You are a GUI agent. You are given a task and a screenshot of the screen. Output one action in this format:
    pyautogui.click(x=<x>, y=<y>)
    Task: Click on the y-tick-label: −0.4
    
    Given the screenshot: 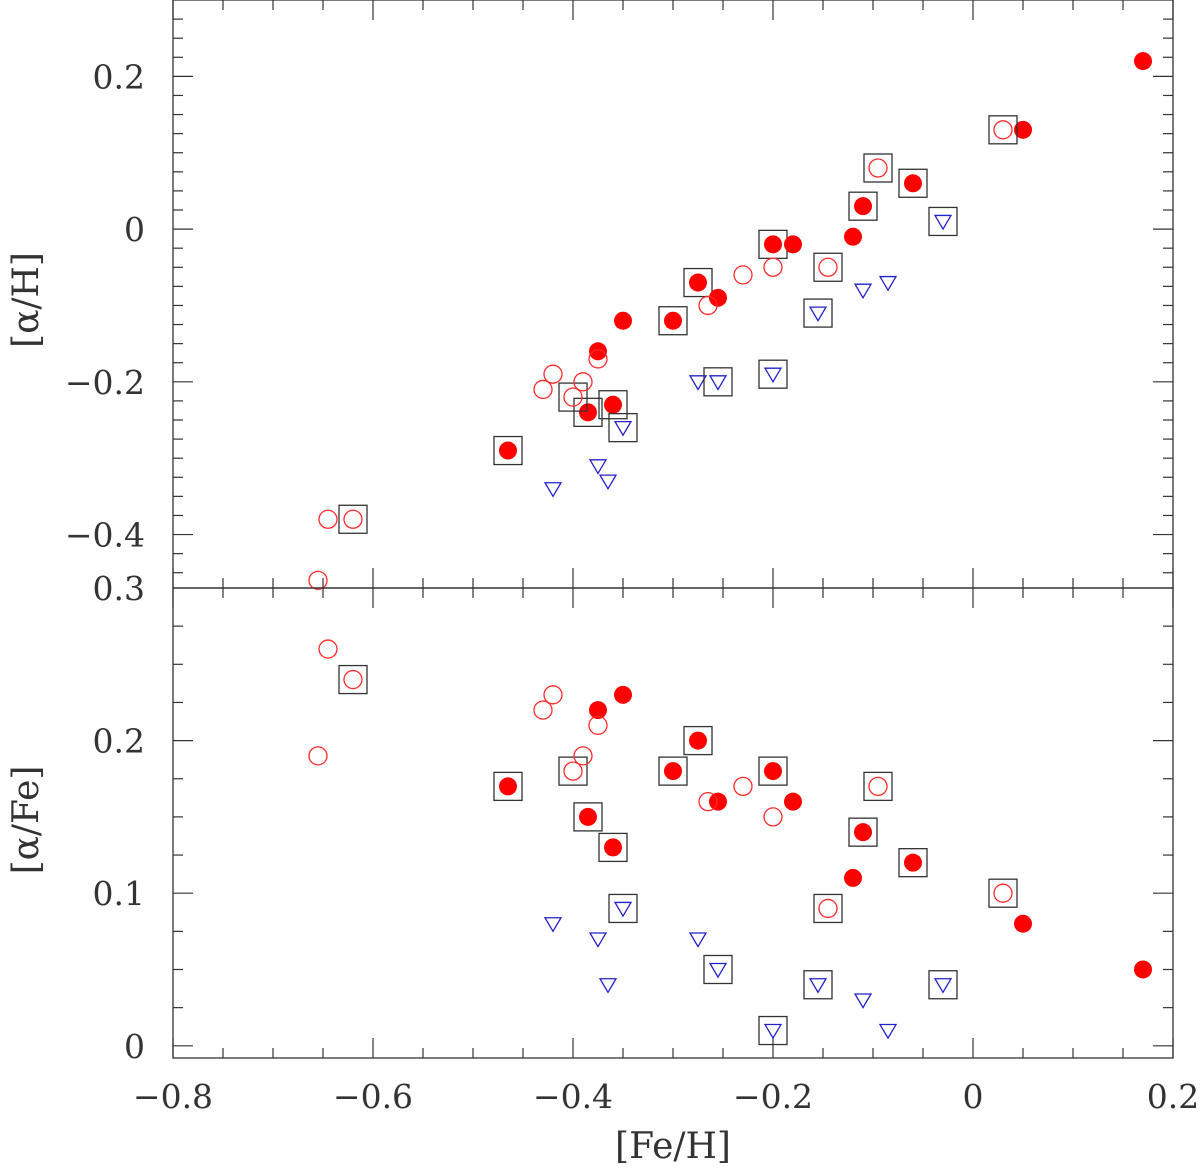 What is the action you would take?
    pyautogui.click(x=105, y=535)
    